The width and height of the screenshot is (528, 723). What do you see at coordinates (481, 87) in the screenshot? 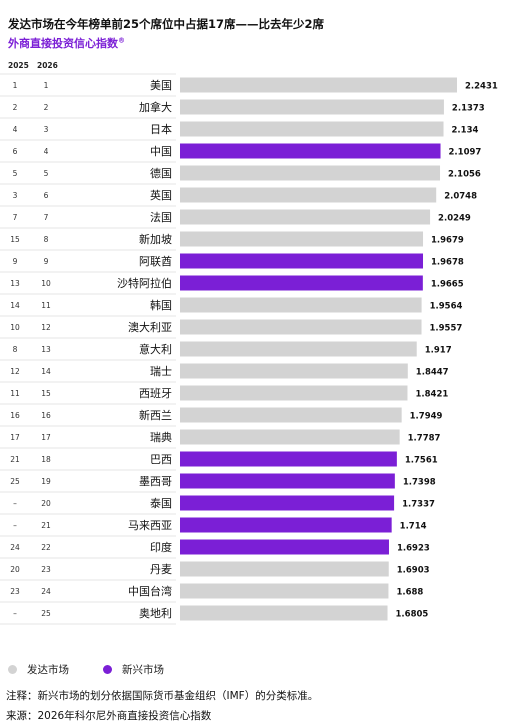
I see `value-label: 2.2431` at bounding box center [481, 87].